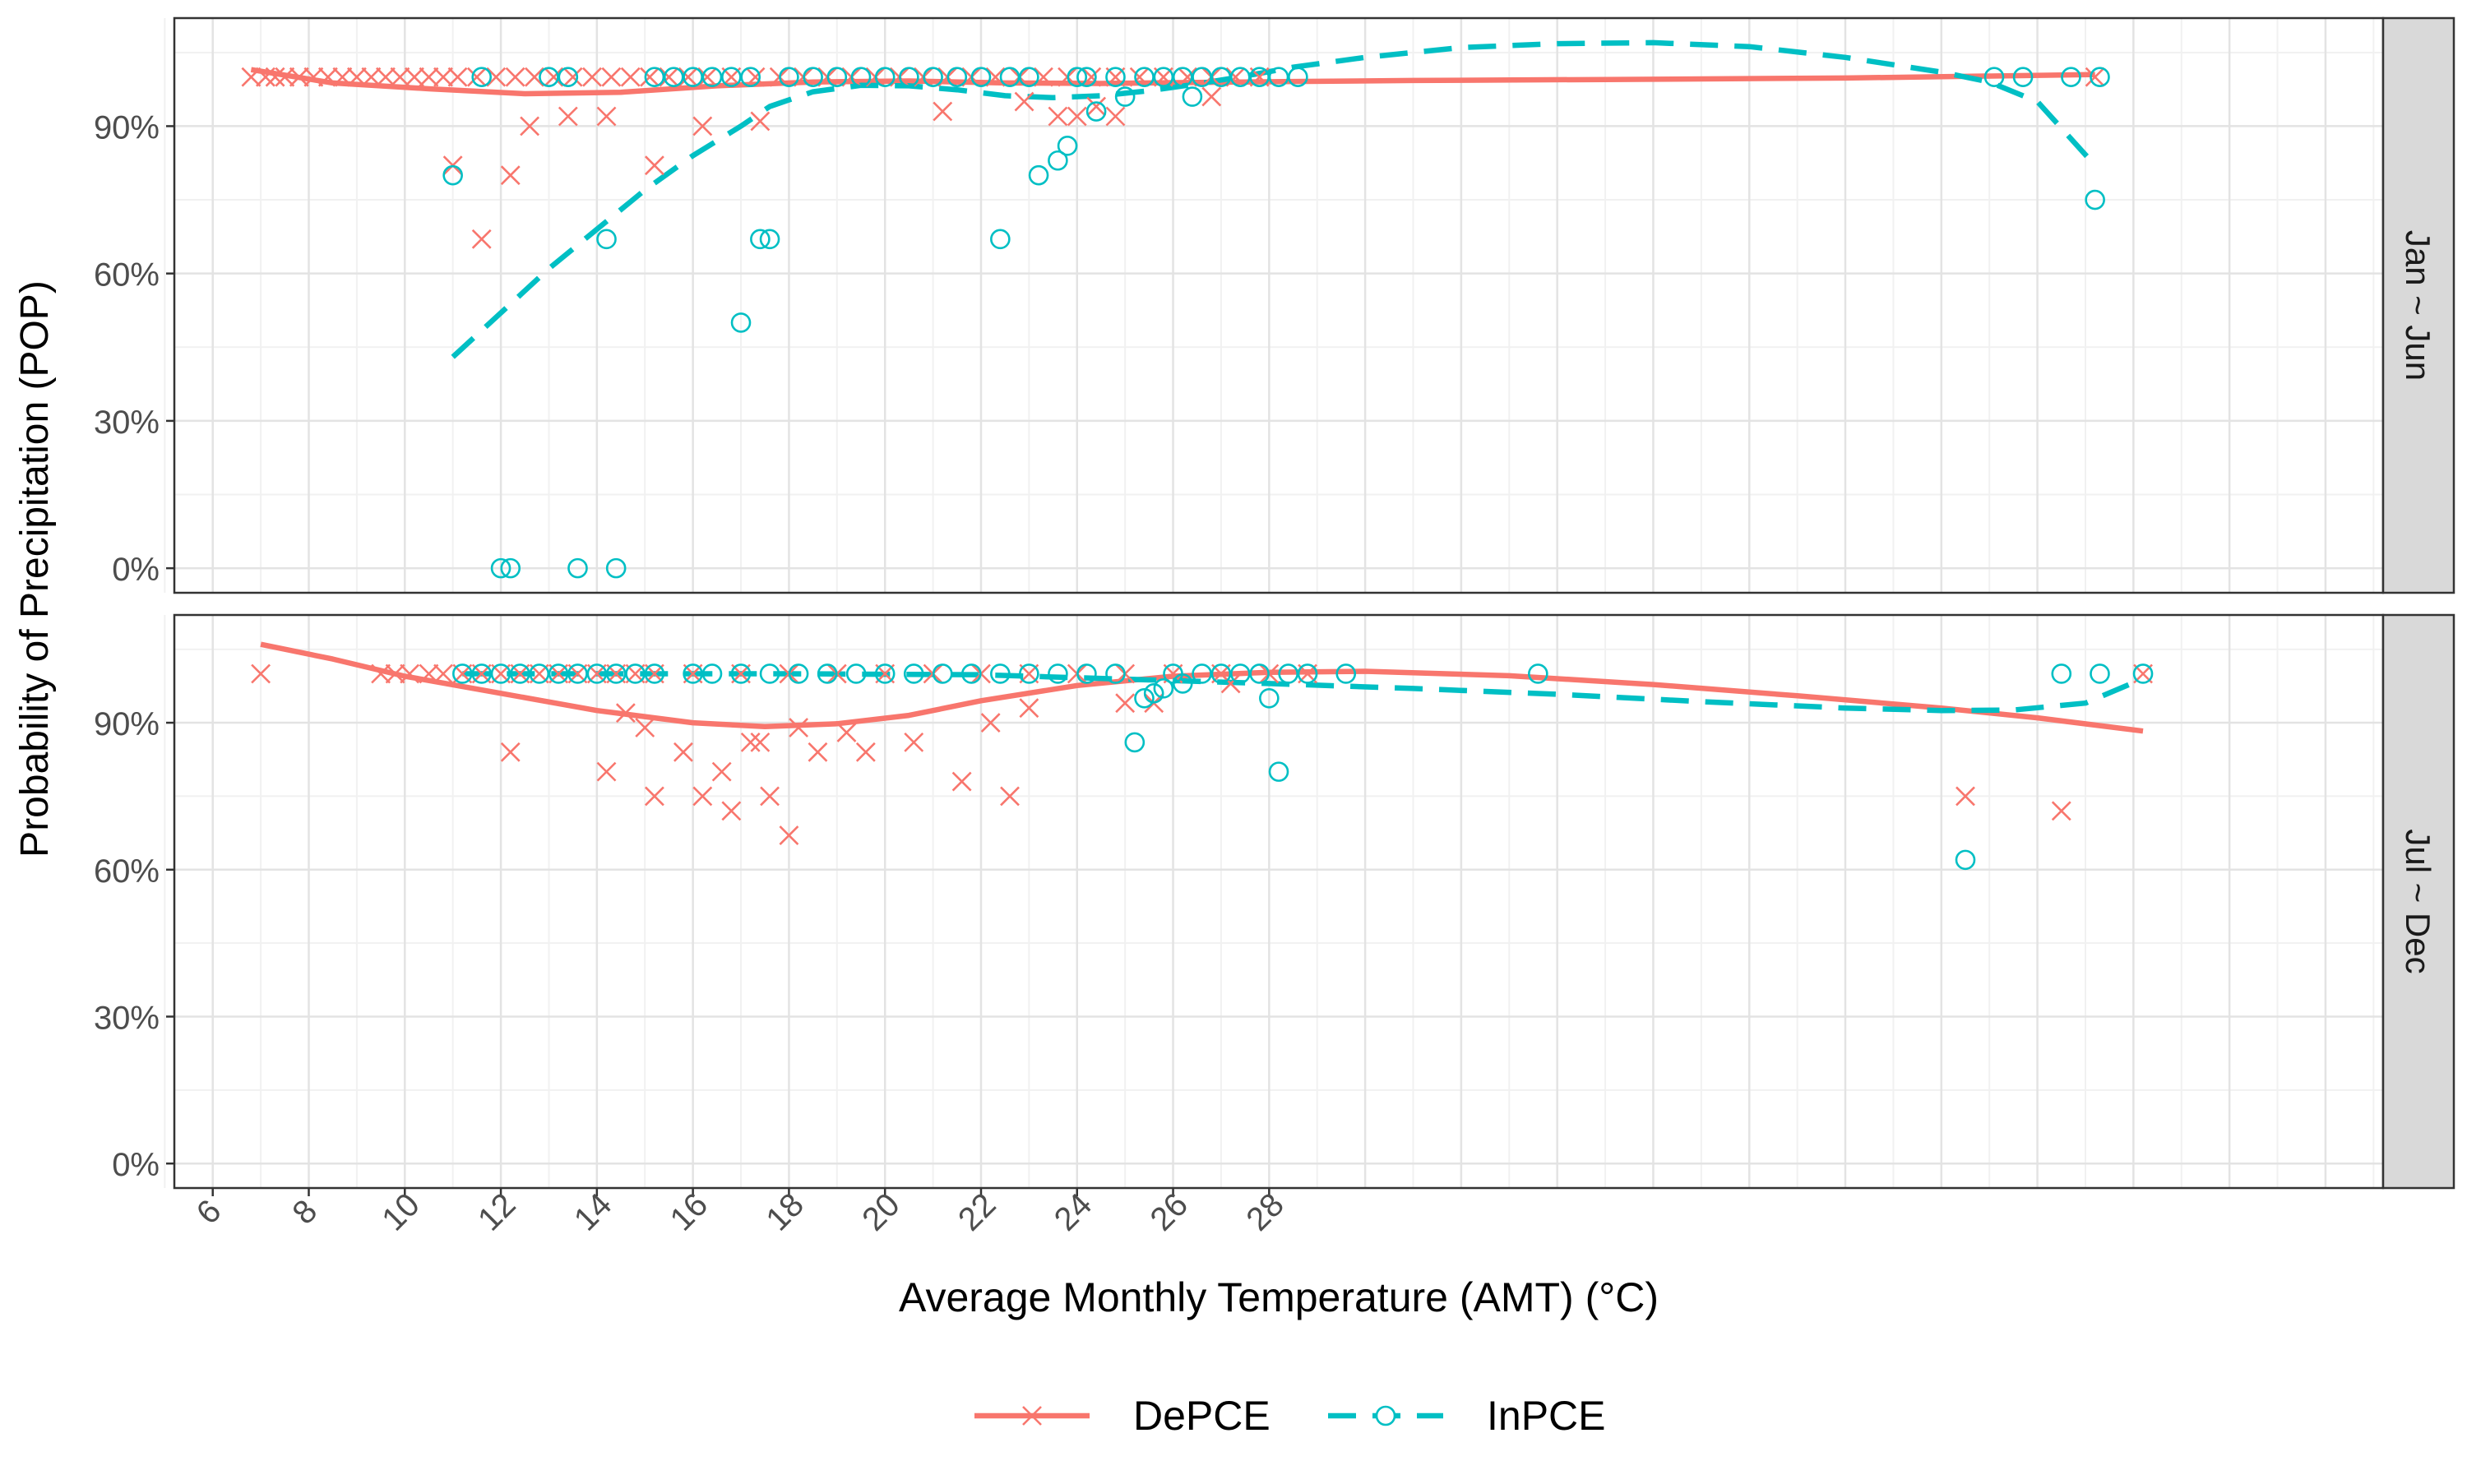  I want to click on x-tick-label: 24, so click(1073, 1212).